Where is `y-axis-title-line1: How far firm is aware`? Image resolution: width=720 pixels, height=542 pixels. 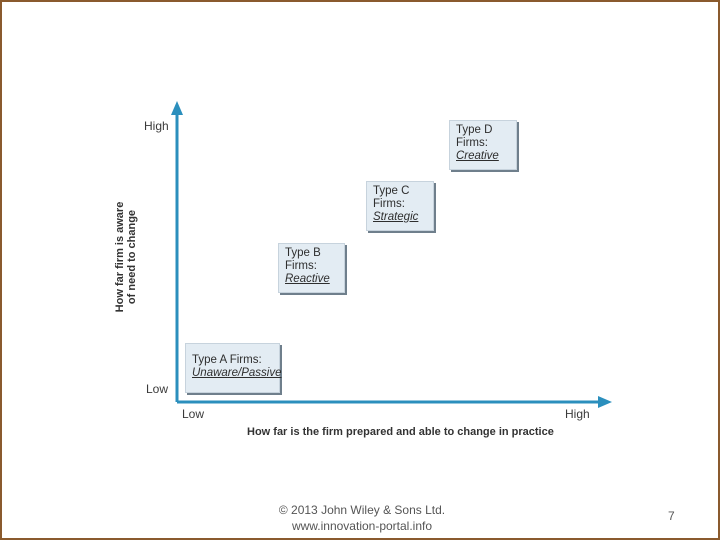
y-axis-title-line1: How far firm is aware is located at coordinates (120, 257).